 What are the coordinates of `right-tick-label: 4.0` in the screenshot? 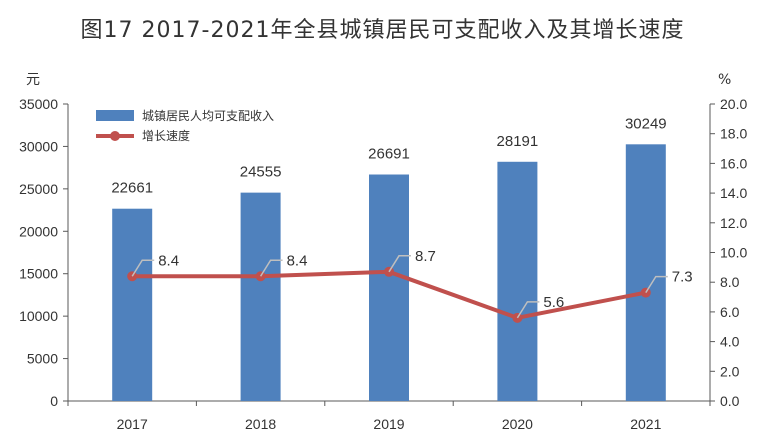 It's located at (730, 342).